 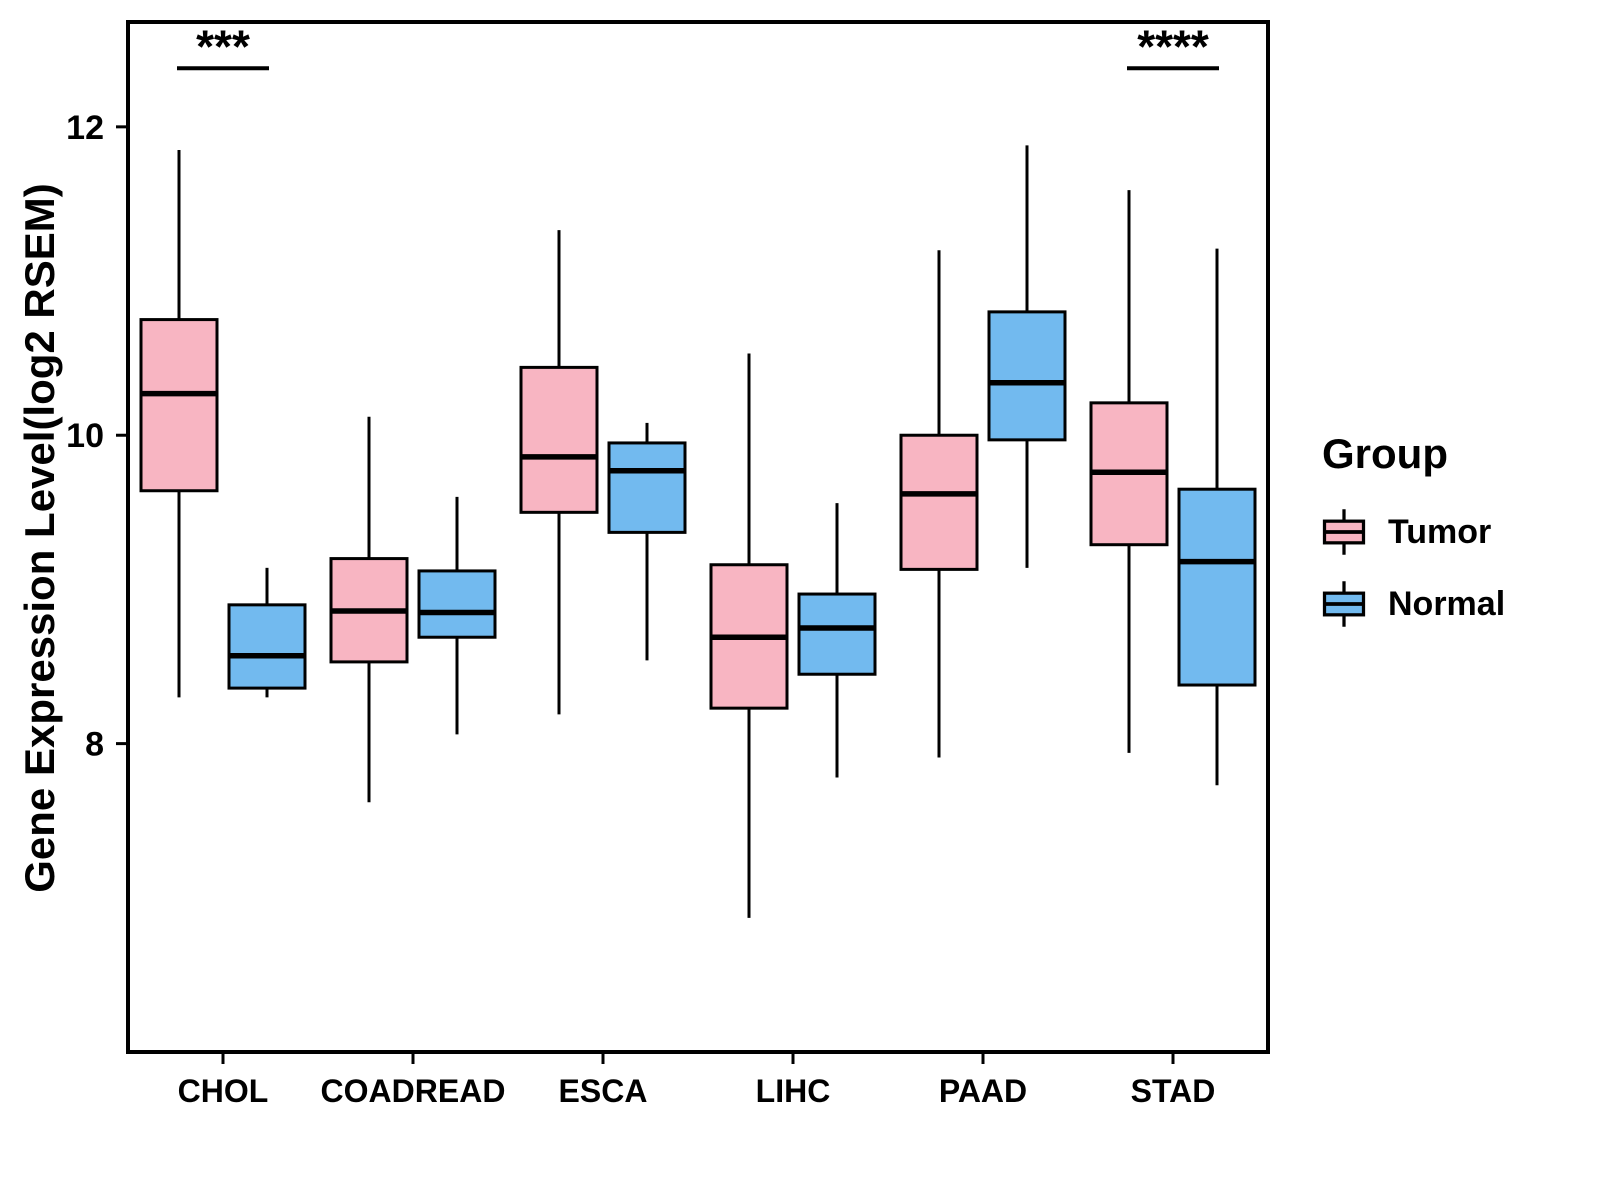 I want to click on box-tumor-esca, so click(x=559, y=472).